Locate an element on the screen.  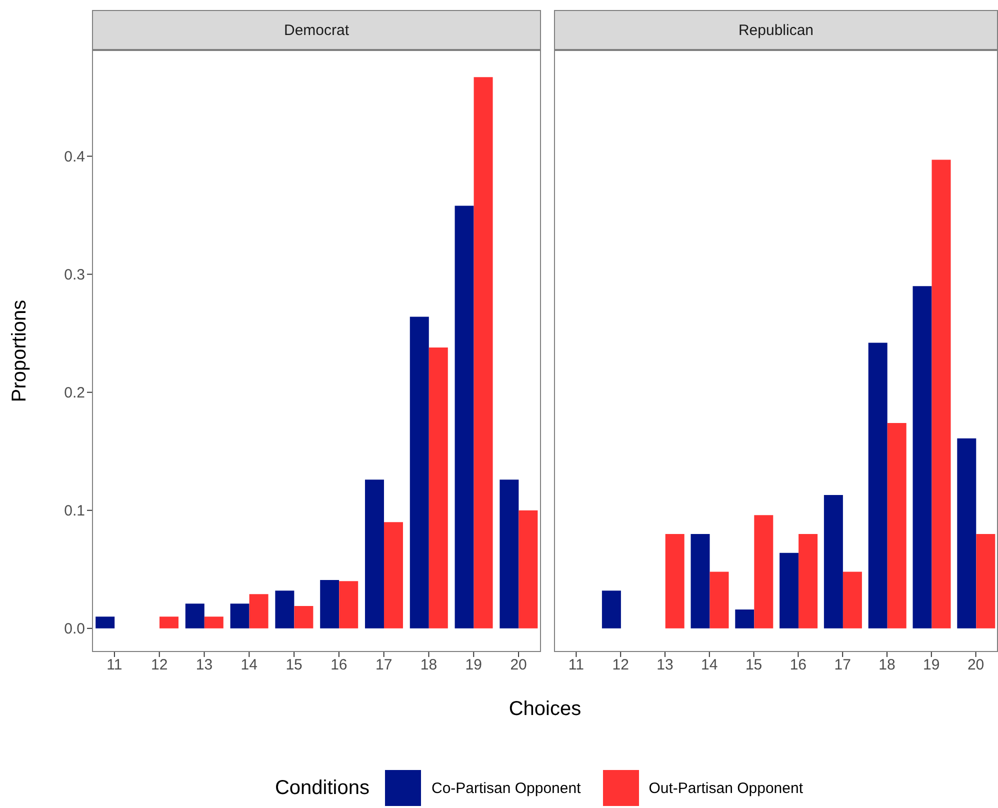
y-tick-label: 0.3 is located at coordinates (74, 275).